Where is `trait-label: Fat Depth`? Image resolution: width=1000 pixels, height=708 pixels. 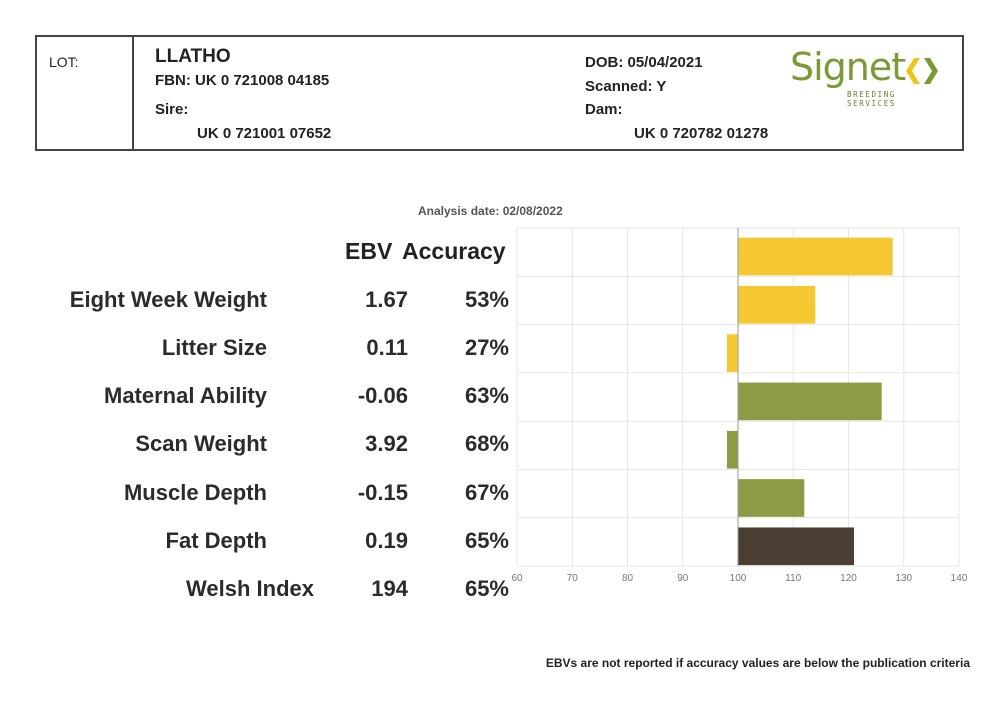
trait-label: Fat Depth is located at coordinates (216, 540).